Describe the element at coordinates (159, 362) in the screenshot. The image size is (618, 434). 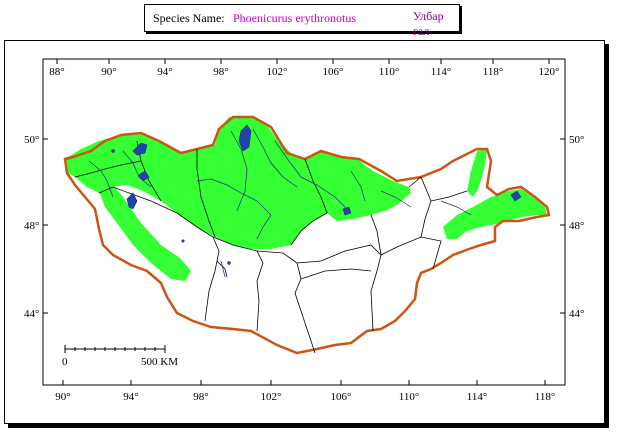
I see `scale-end-label: 500 KM` at that location.